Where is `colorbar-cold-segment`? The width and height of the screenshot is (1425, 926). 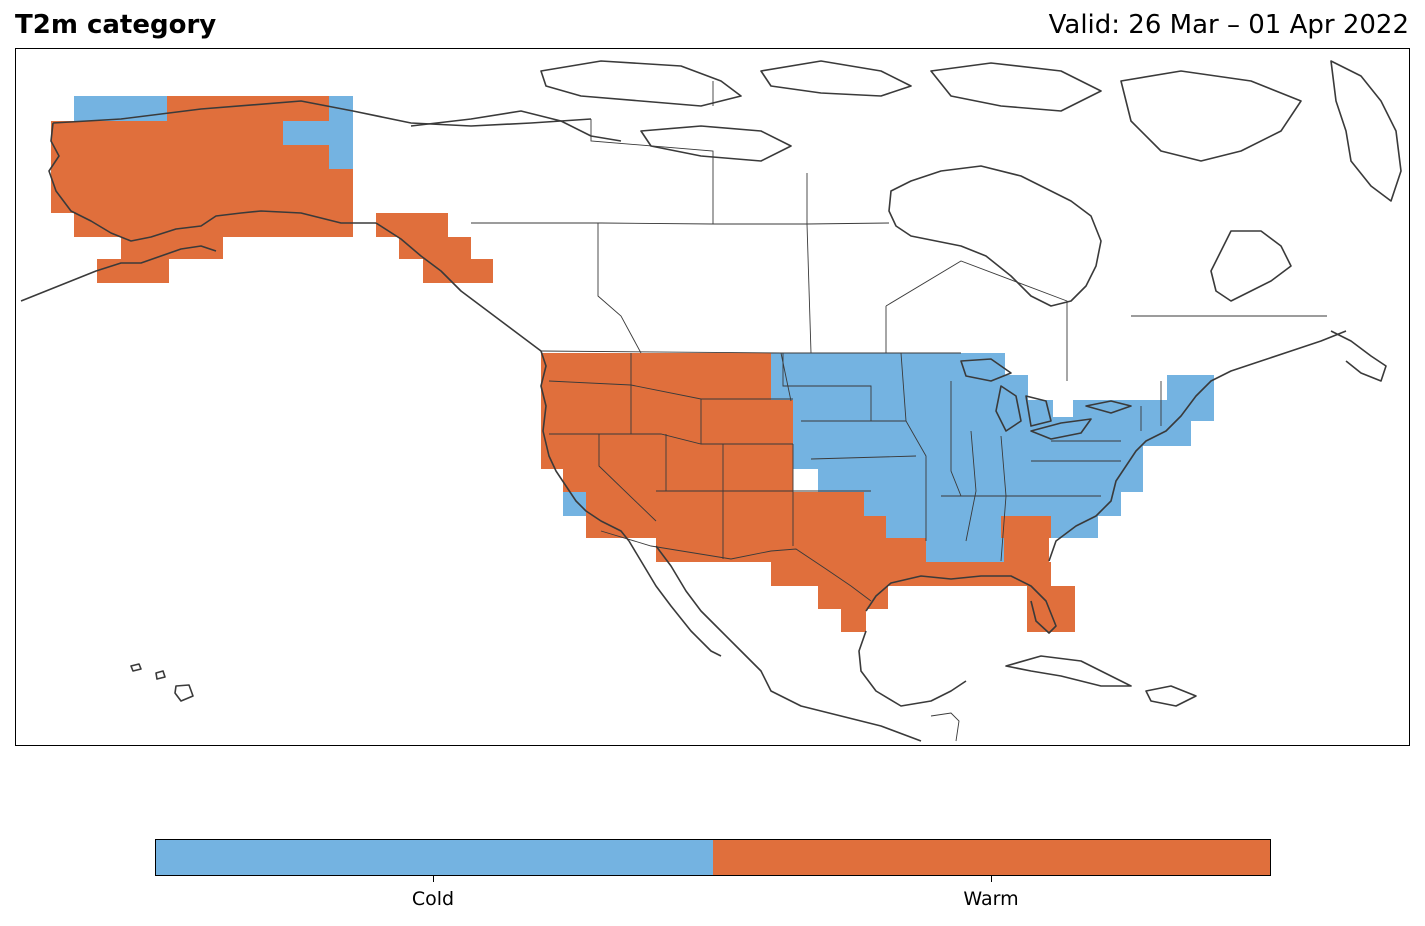 colorbar-cold-segment is located at coordinates (434, 857).